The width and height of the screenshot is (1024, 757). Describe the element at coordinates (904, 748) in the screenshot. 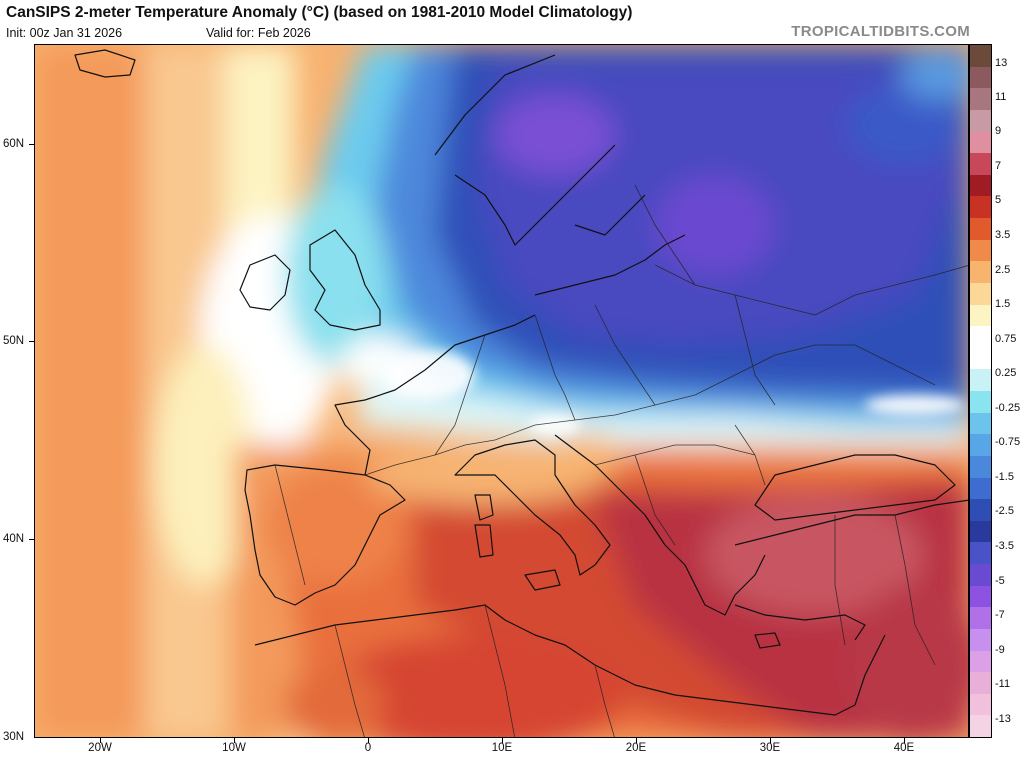

I see `lon-label: 40E` at that location.